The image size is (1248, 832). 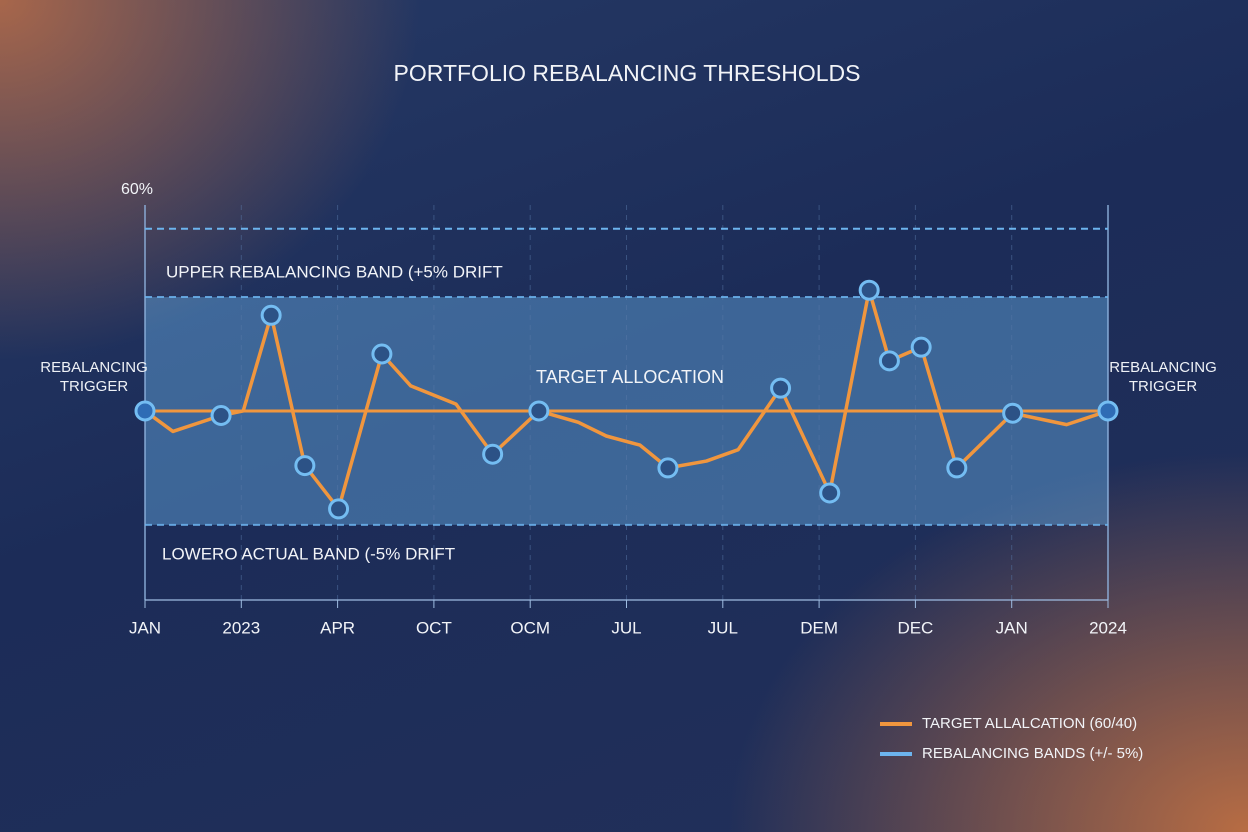 What do you see at coordinates (627, 73) in the screenshot?
I see `chart-title: PORTFOLIO REBALANCING THRESHOLDS` at bounding box center [627, 73].